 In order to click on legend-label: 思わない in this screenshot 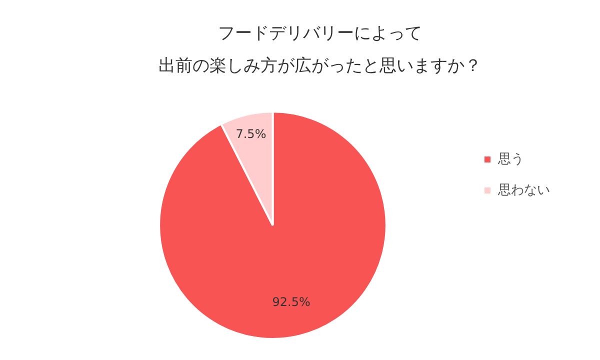, I will do `click(523, 190)`.